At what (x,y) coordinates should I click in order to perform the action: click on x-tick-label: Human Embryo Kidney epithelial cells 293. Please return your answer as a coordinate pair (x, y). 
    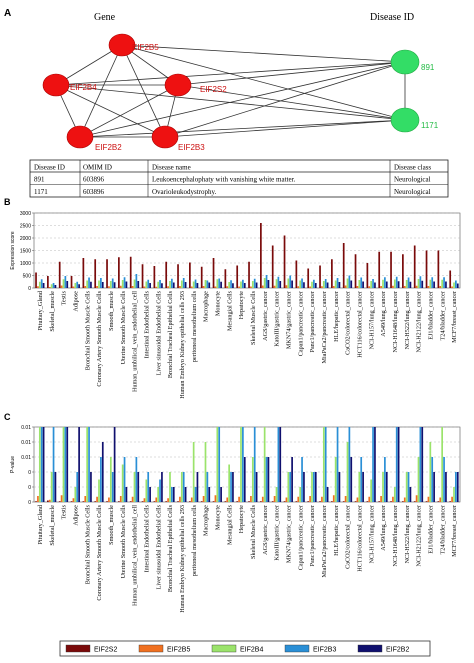
    Looking at the image, I should click on (182, 559).